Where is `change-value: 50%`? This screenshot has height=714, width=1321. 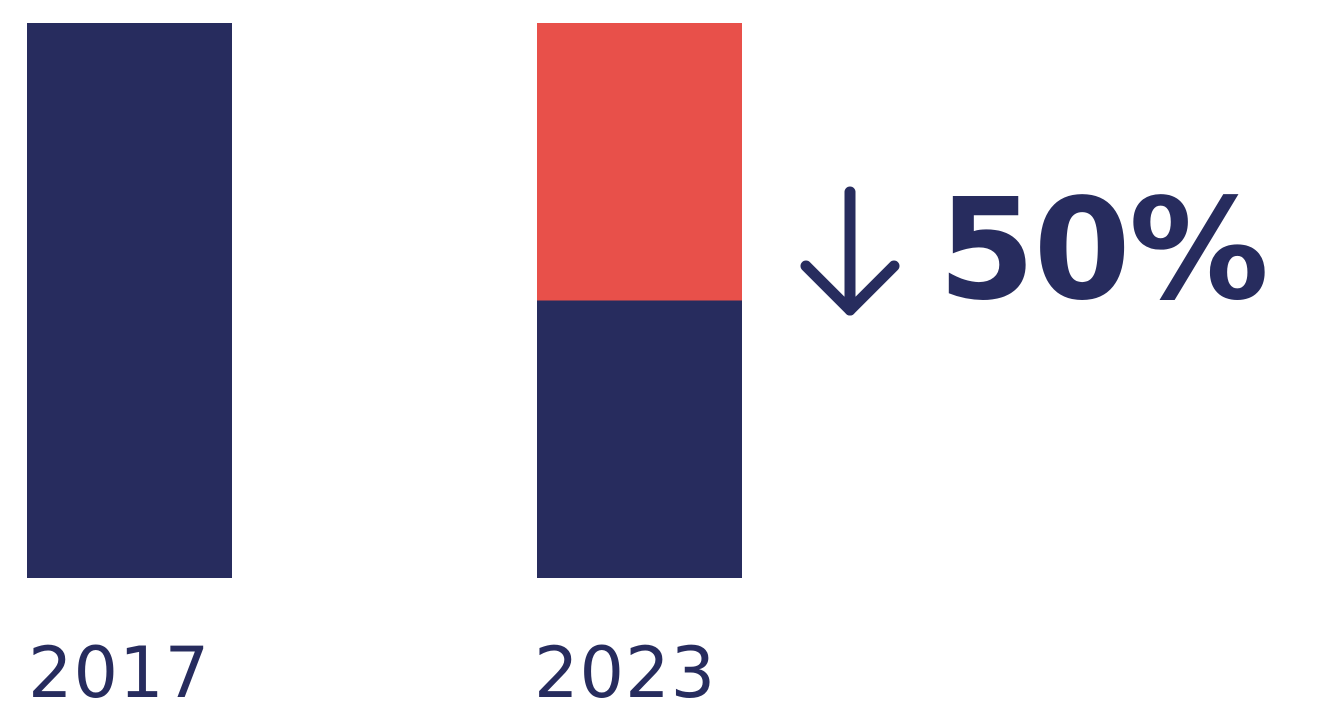
change-value: 50% is located at coordinates (1103, 250).